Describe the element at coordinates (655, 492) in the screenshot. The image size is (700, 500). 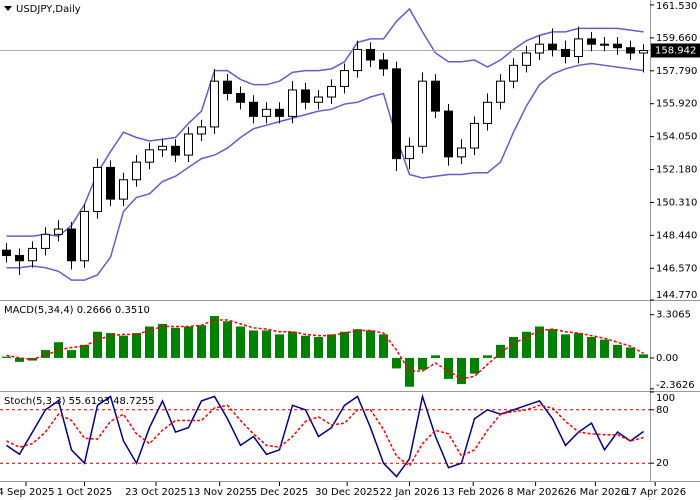
I see `x-tick-label: 17 Apr 2026` at that location.